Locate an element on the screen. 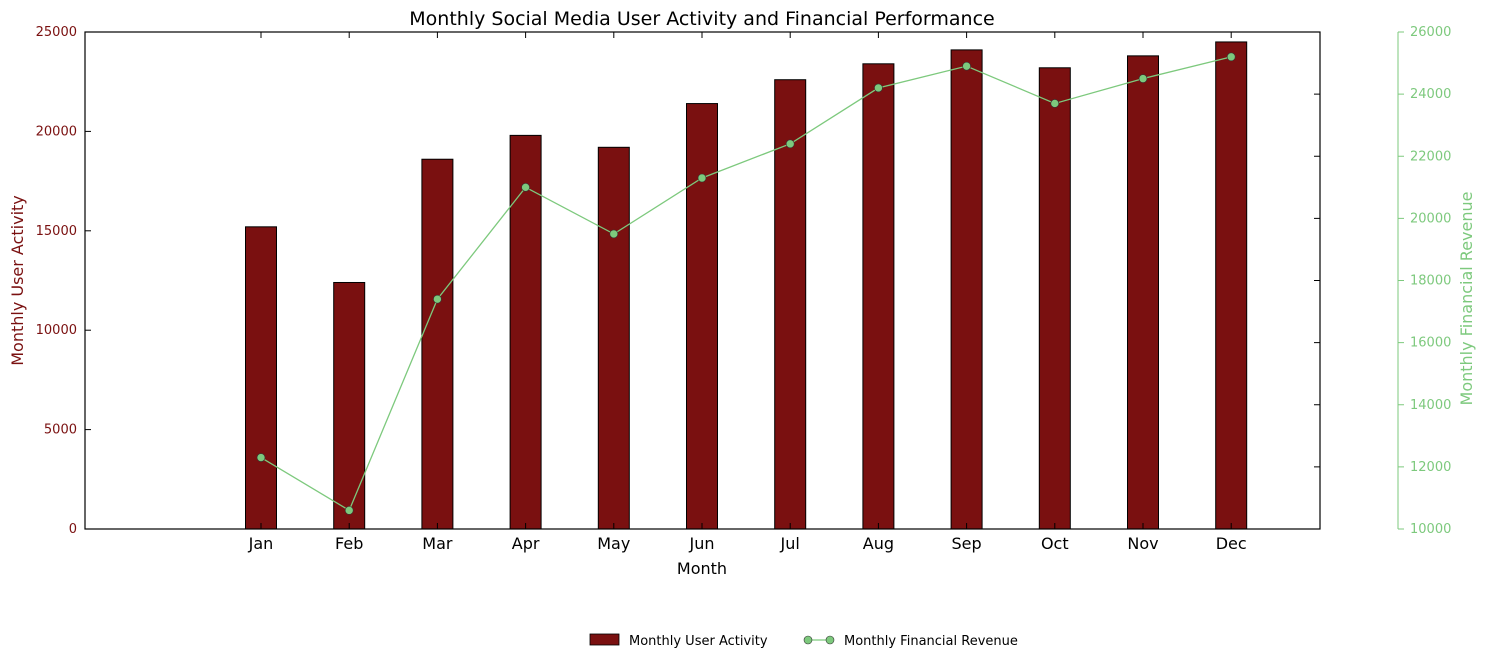  y-right-tick-label: 10000 is located at coordinates (1430, 529).